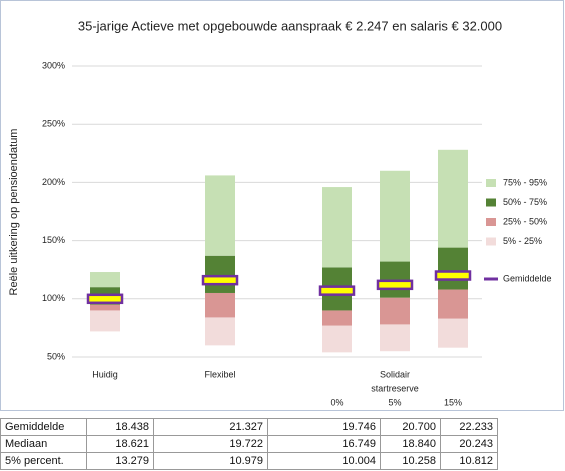 Image resolution: width=565 pixels, height=471 pixels. Describe the element at coordinates (53, 65) in the screenshot. I see `y-tick-label: 300%` at that location.